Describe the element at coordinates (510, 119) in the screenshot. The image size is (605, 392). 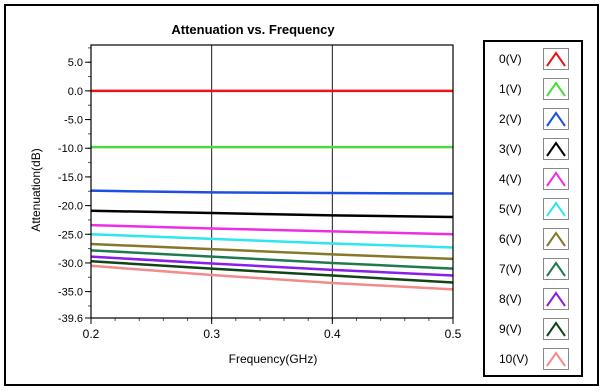
I see `legend-label: 2(V)` at that location.